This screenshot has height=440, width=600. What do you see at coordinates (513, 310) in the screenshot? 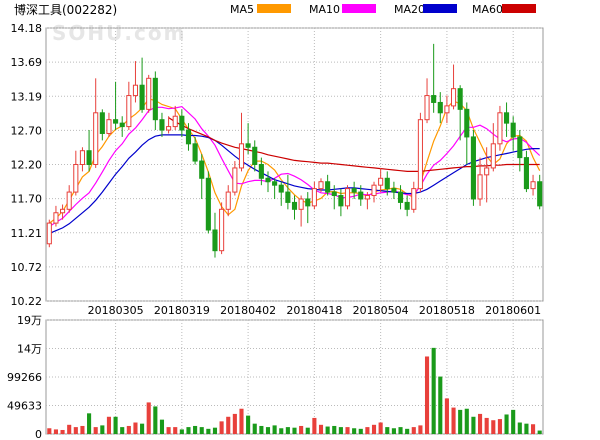
I see `date-tick-label: 20180601` at bounding box center [513, 310].